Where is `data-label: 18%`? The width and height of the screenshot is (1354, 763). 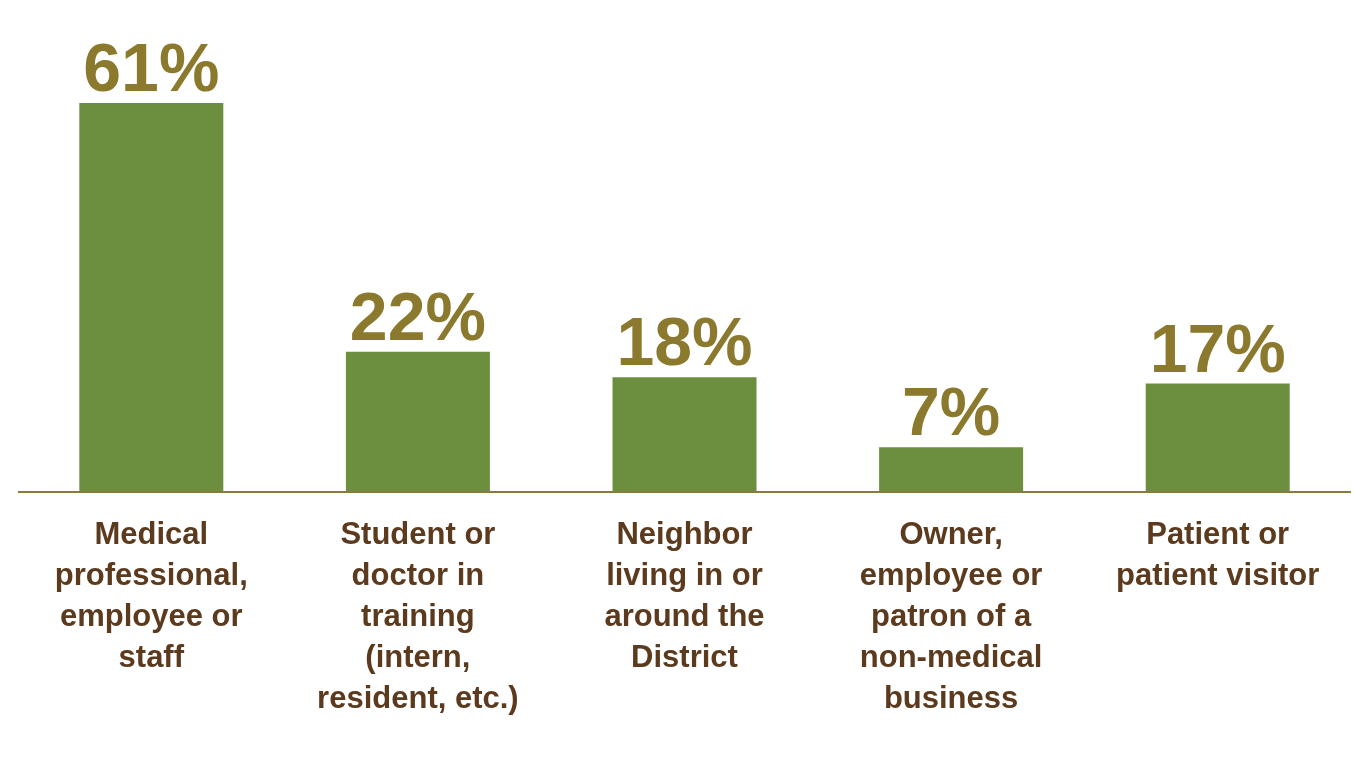
data-label: 18% is located at coordinates (684, 341).